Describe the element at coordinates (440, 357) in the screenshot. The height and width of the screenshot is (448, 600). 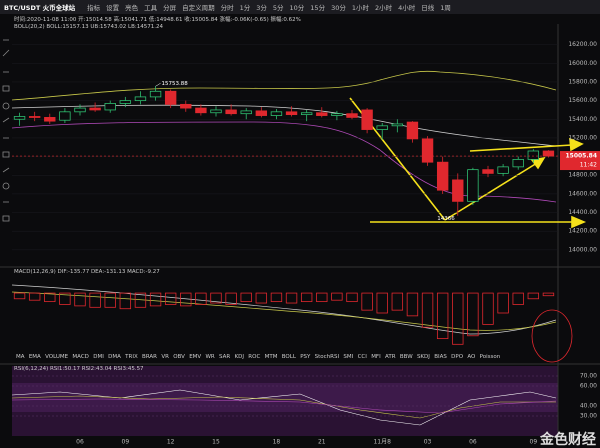
I see `indicator-tab: BIAS` at that location.